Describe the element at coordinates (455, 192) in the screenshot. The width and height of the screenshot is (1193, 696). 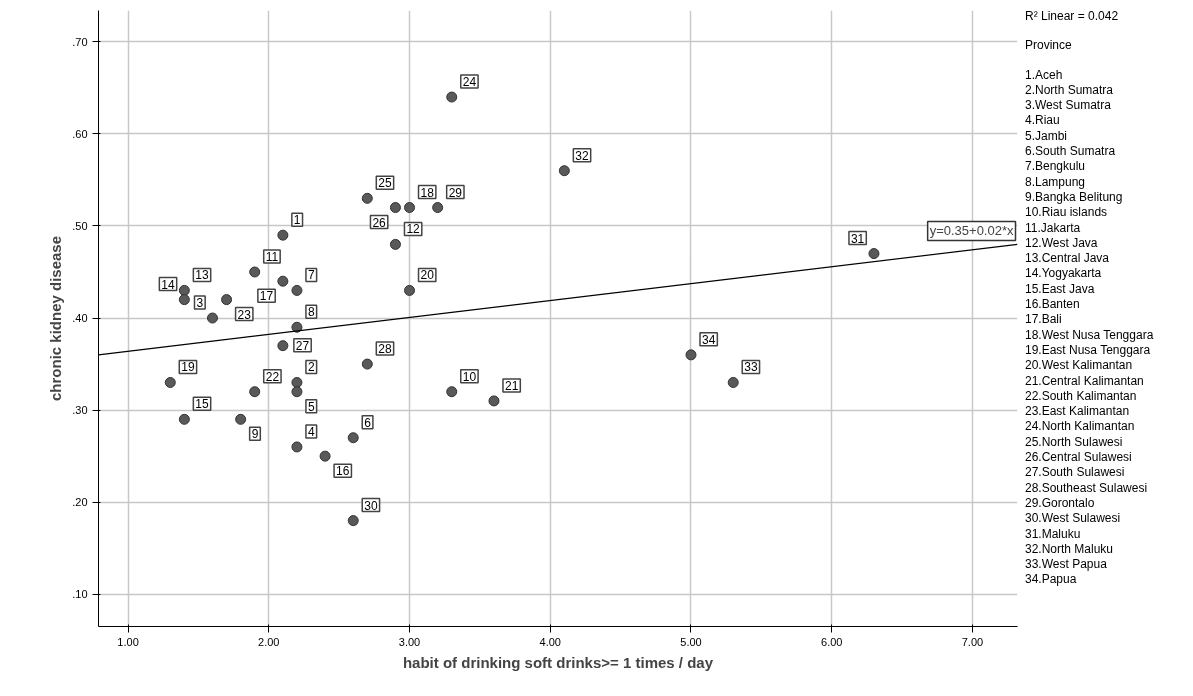
I see `annotation: 29` at that location.